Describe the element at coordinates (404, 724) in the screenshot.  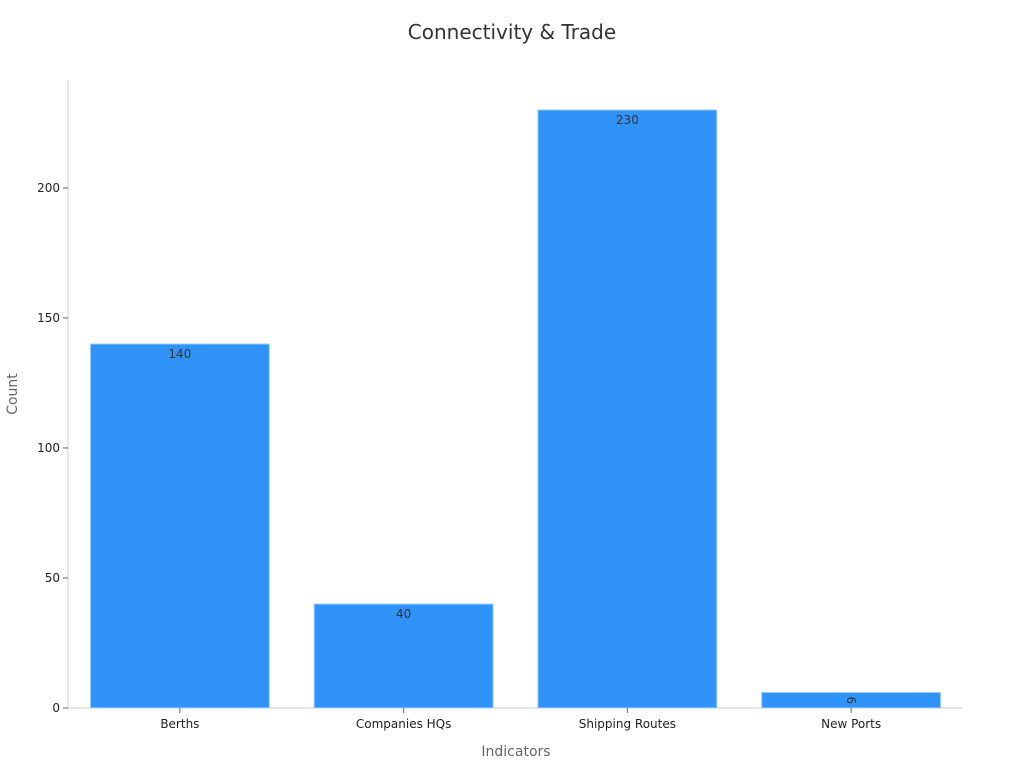
I see `x-tick-label: Companies HQs` at that location.